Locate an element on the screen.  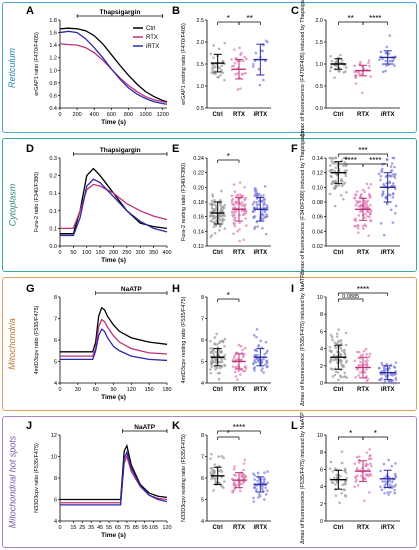
y-tick-label: 0.08 is located at coordinates (317, 203).